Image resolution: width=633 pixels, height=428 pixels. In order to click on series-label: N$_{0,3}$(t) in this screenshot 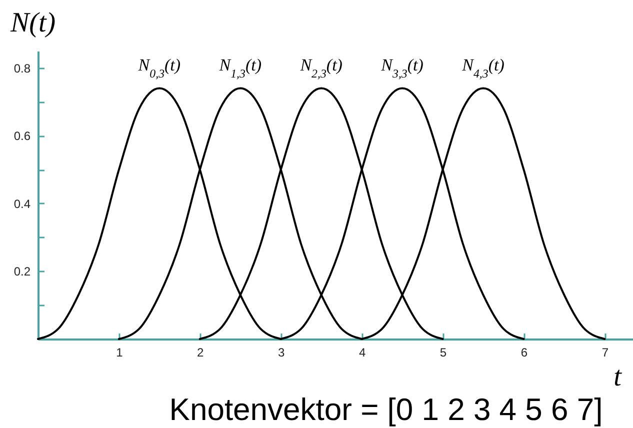, I will do `click(159, 67)`.